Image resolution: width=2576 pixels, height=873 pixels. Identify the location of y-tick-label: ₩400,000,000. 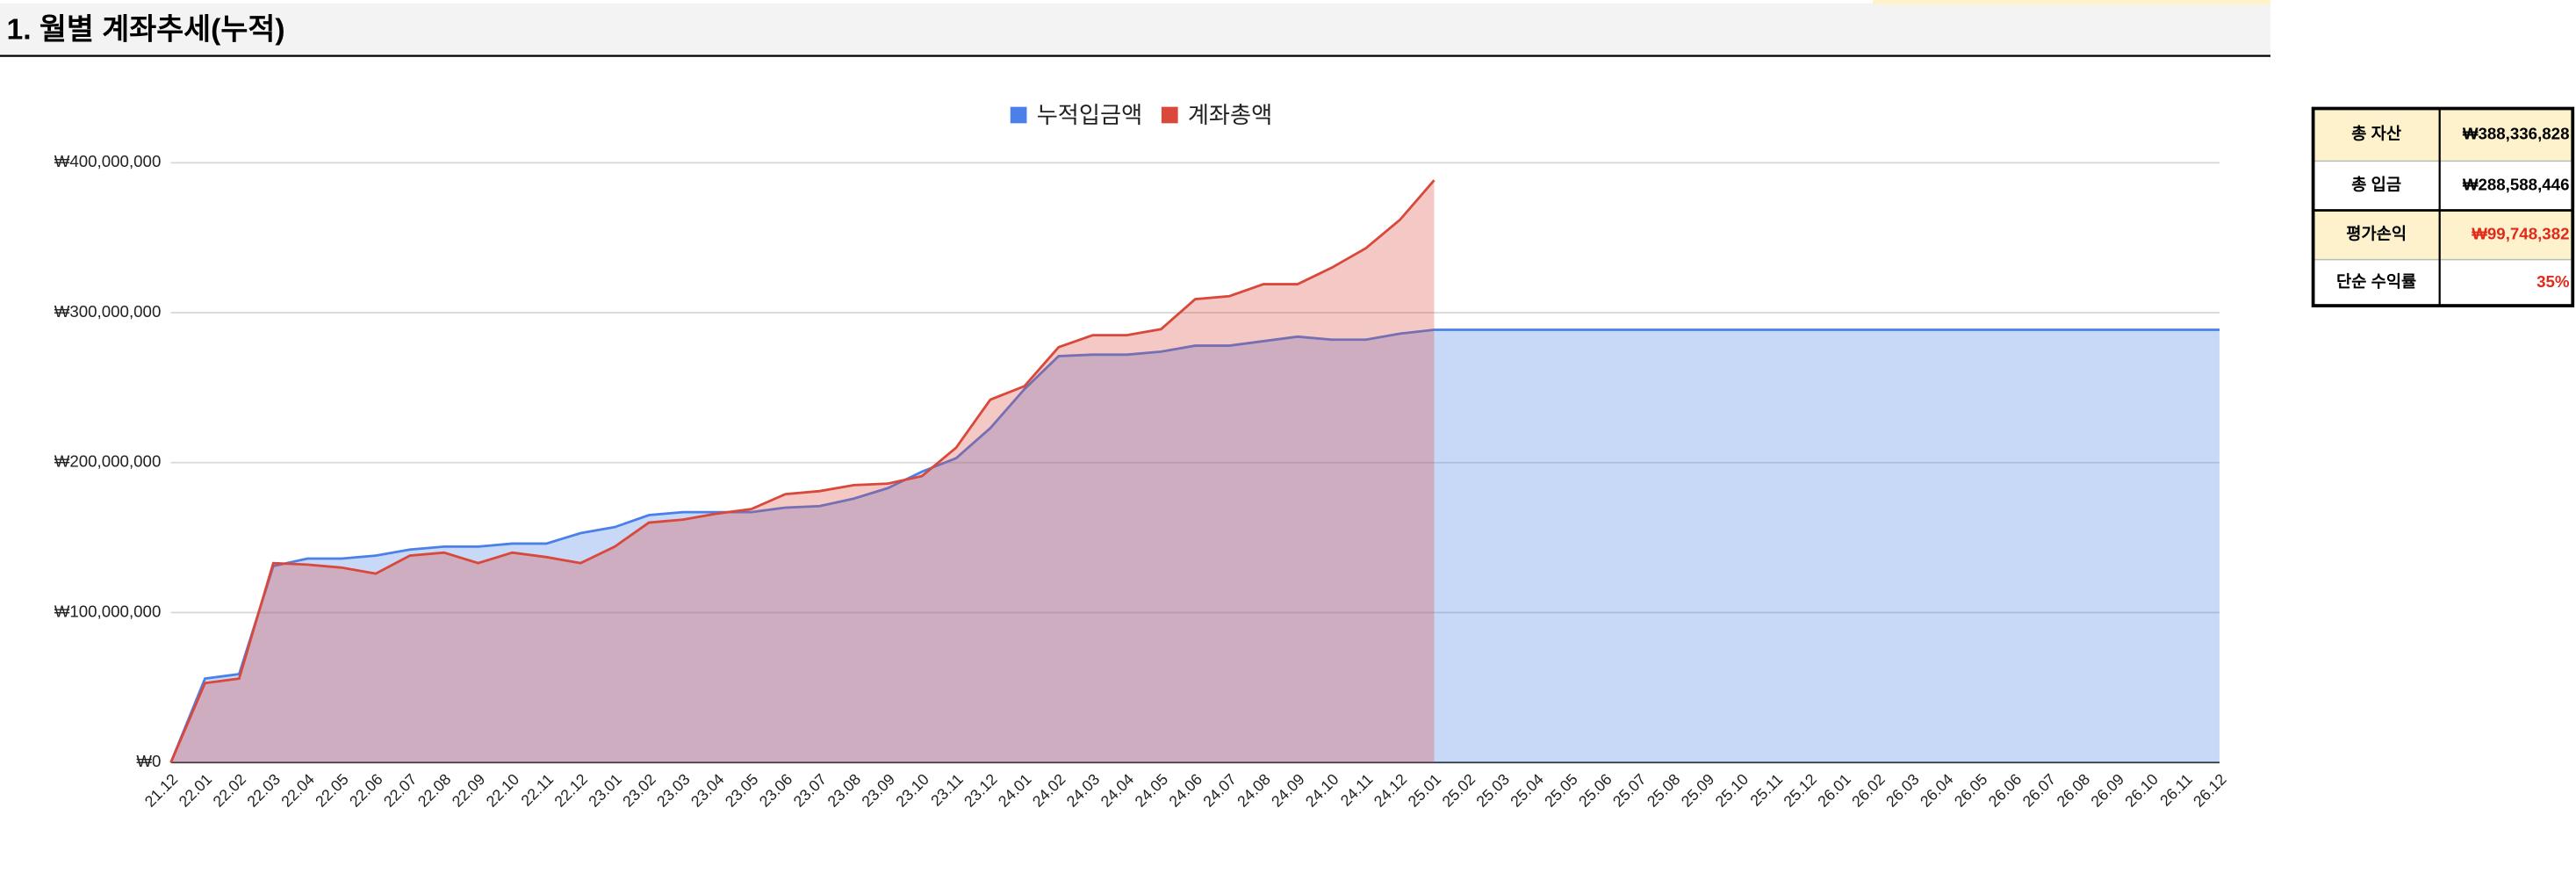
(108, 161).